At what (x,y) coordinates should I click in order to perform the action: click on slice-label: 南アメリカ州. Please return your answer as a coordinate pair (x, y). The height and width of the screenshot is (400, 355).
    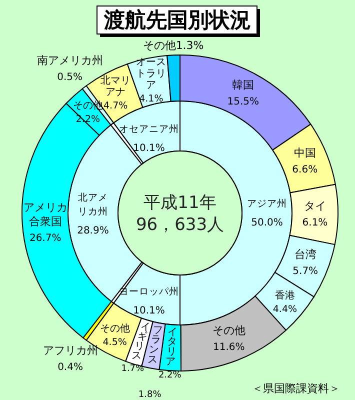
    Looking at the image, I should click on (69, 61).